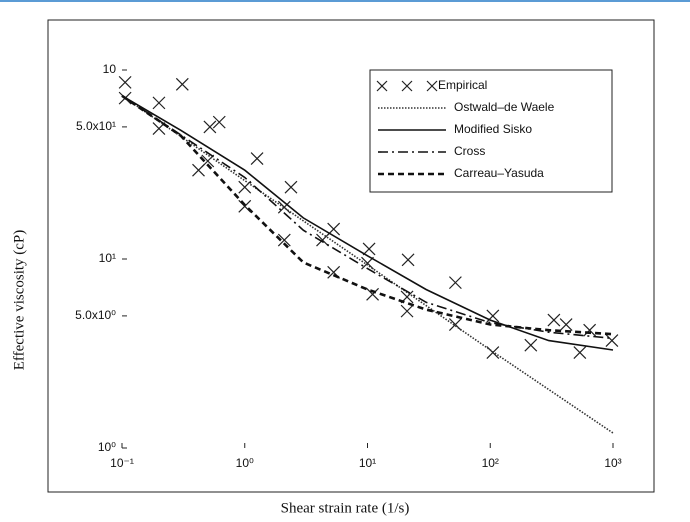 This screenshot has height=522, width=690. What do you see at coordinates (110, 69) in the screenshot?
I see `y-tick-label: 10` at bounding box center [110, 69].